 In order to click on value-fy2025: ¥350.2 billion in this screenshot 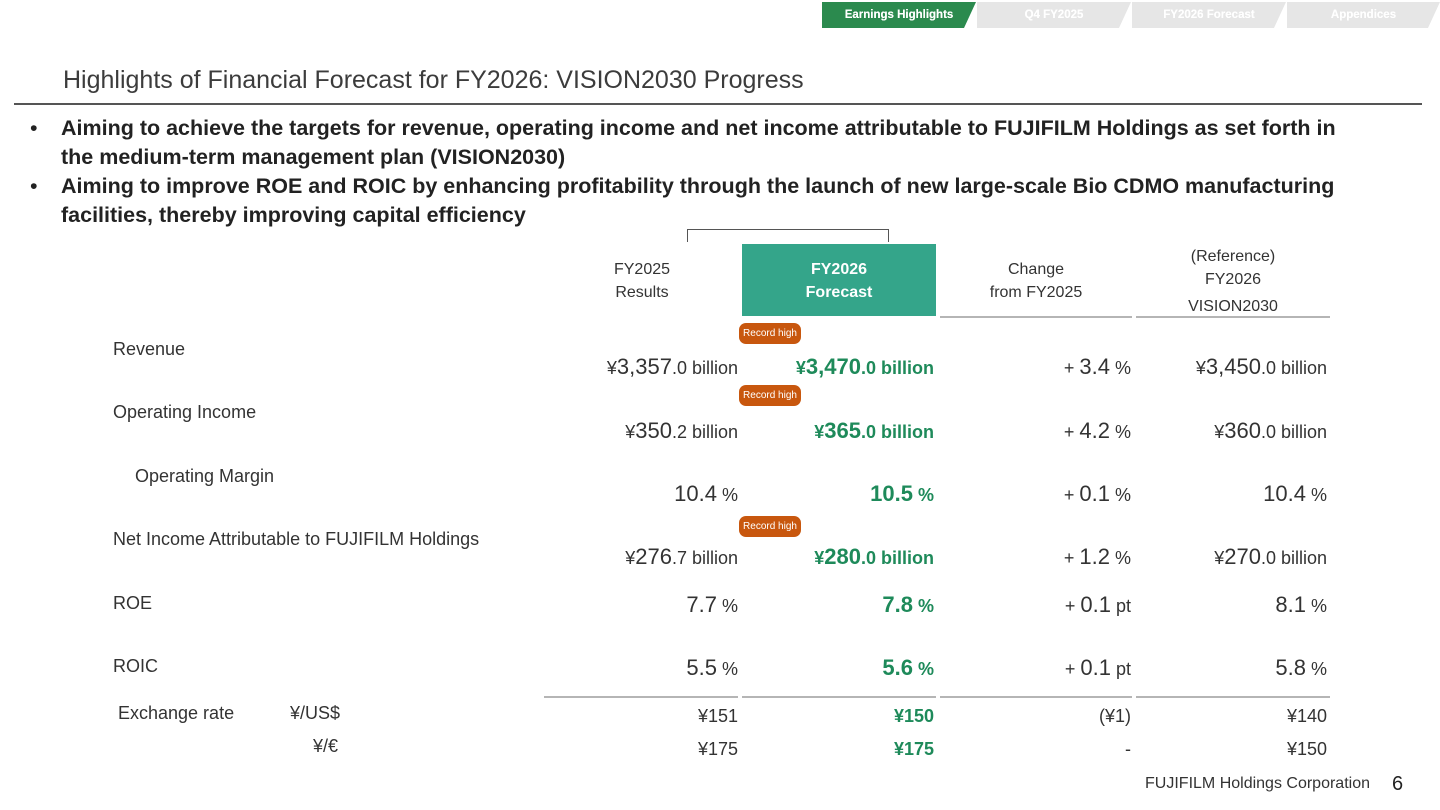, I will do `click(681, 431)`.